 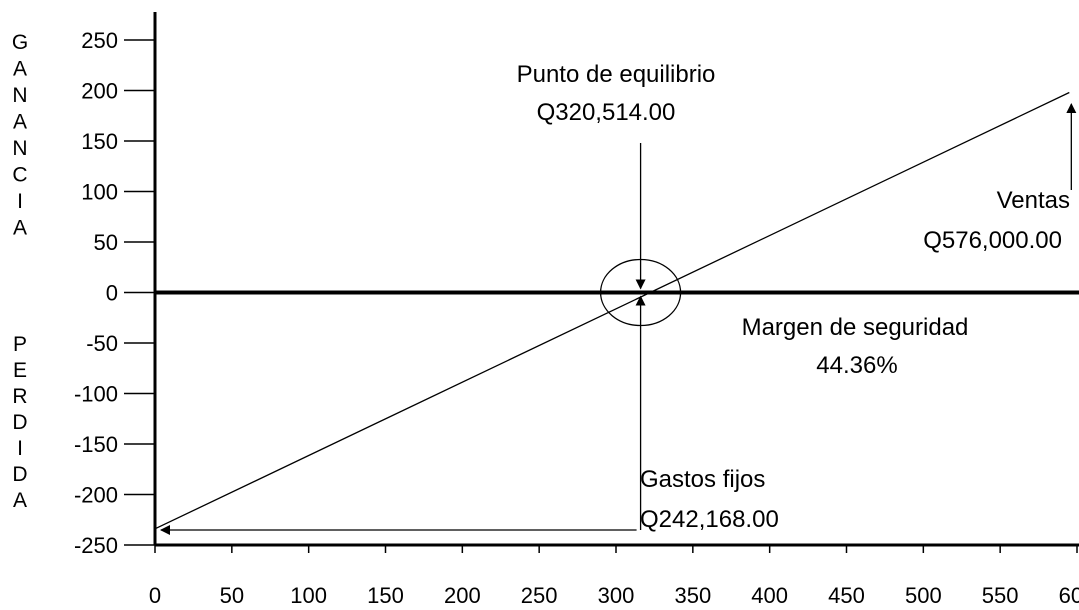 I want to click on x-tick-label: 250, so click(x=539, y=595).